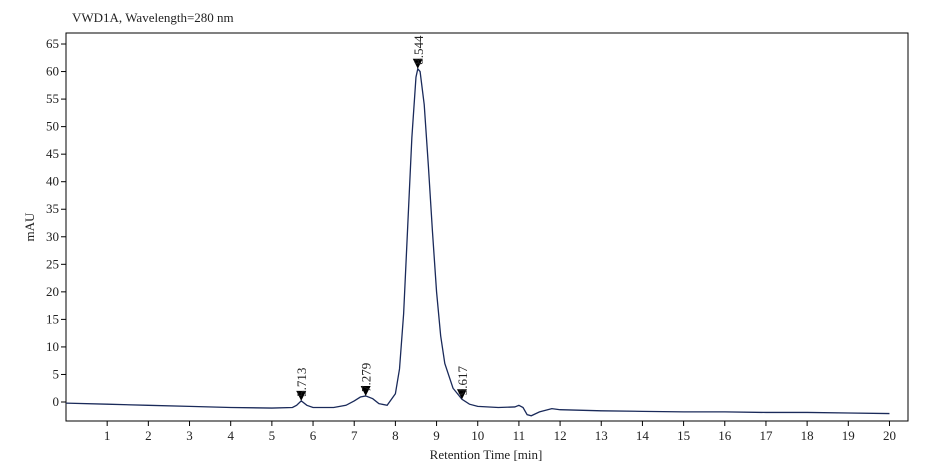  I want to click on y-tick-label: 10, so click(52, 346).